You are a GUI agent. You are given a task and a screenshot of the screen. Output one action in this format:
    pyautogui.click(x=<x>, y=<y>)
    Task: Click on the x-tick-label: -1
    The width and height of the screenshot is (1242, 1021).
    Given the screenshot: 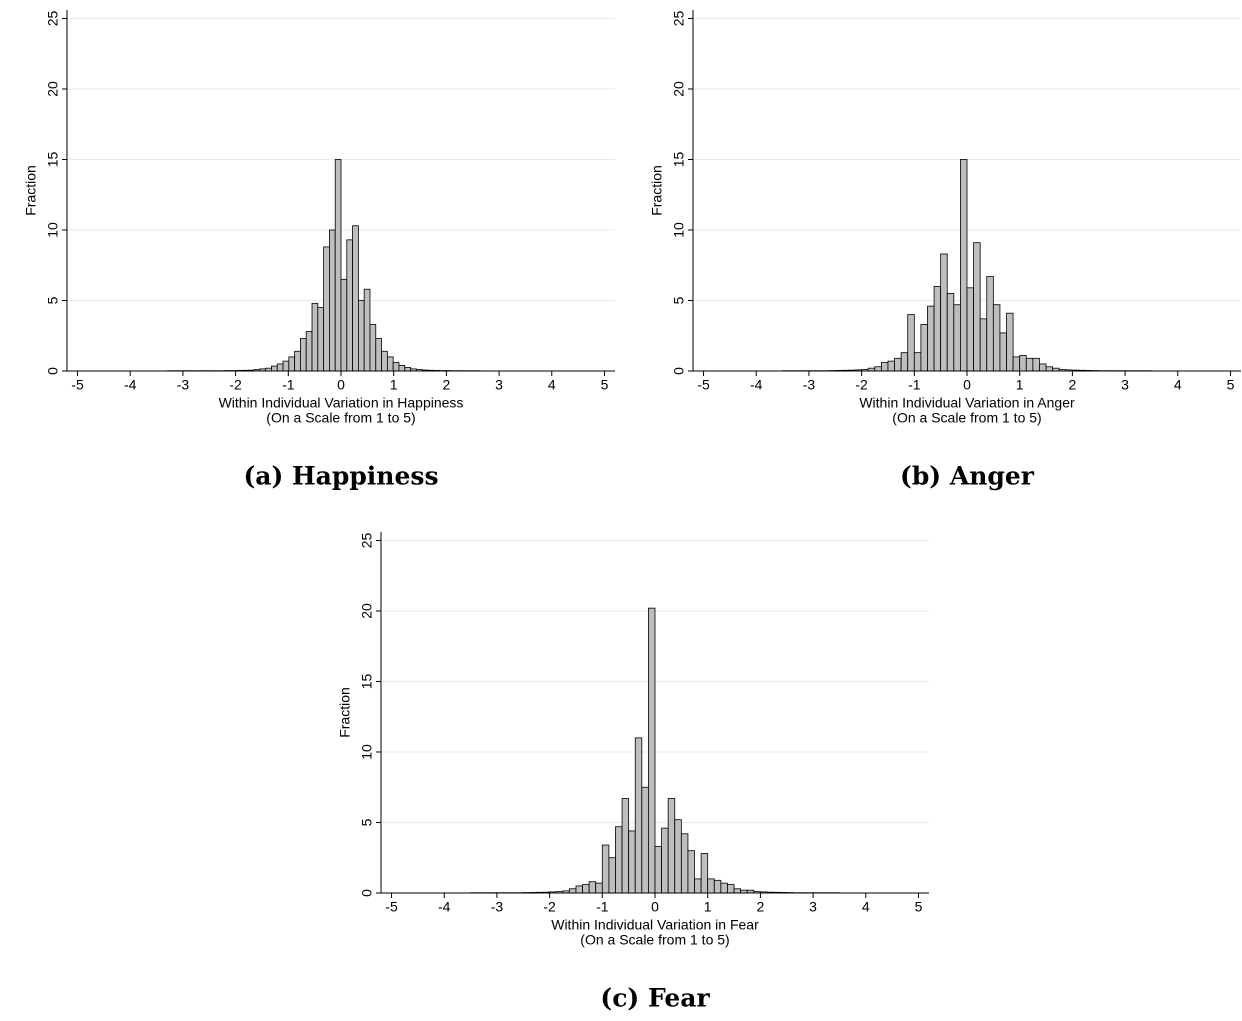 What is the action you would take?
    pyautogui.click(x=914, y=385)
    